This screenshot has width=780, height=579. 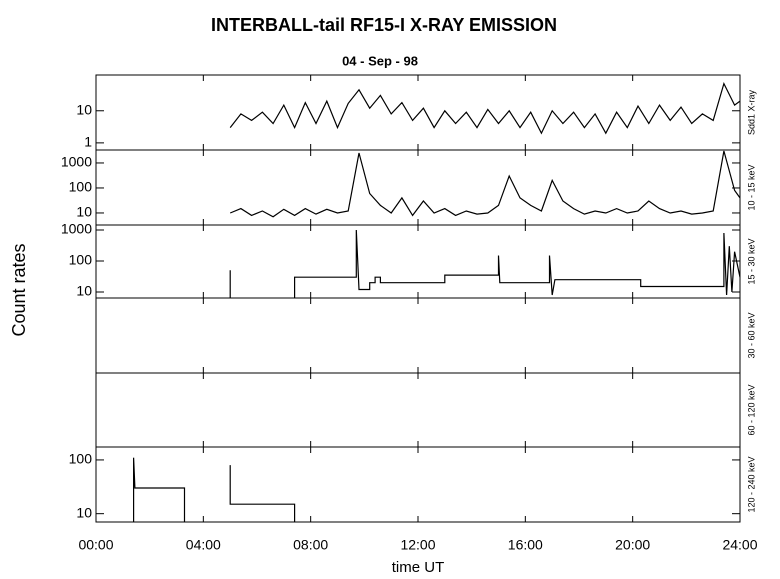 What do you see at coordinates (203, 545) in the screenshot?
I see `x-tick-label: 04:00` at bounding box center [203, 545].